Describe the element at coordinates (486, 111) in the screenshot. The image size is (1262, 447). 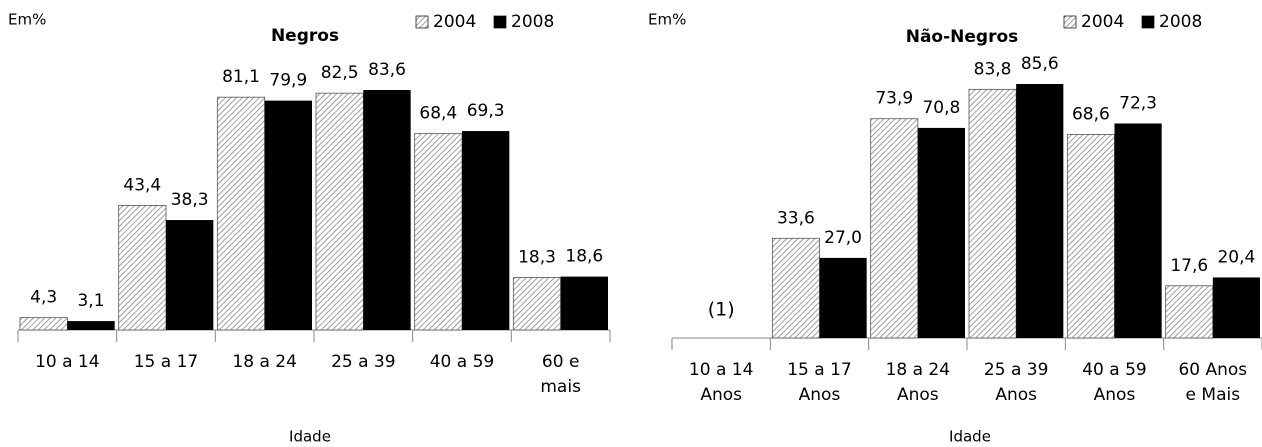
I see `value-label: 69,3` at that location.